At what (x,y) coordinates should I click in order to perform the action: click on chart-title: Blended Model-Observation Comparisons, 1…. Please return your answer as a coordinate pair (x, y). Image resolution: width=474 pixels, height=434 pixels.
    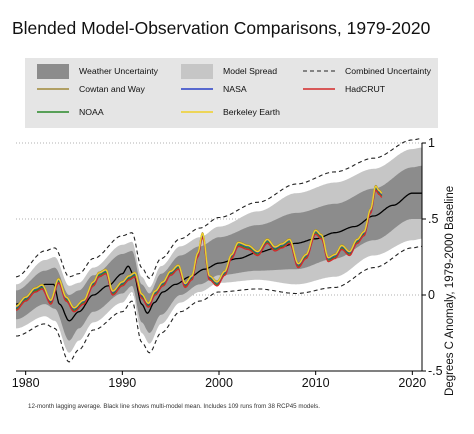
    Looking at the image, I should click on (221, 28).